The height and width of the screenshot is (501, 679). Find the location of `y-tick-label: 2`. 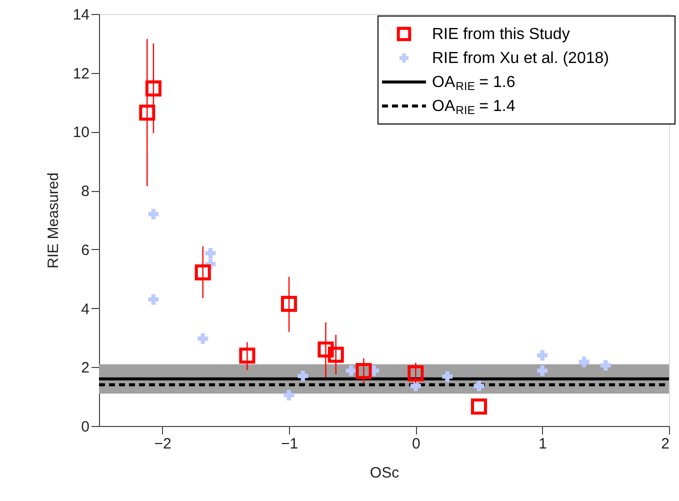

y-tick-label: 2 is located at coordinates (85, 368).